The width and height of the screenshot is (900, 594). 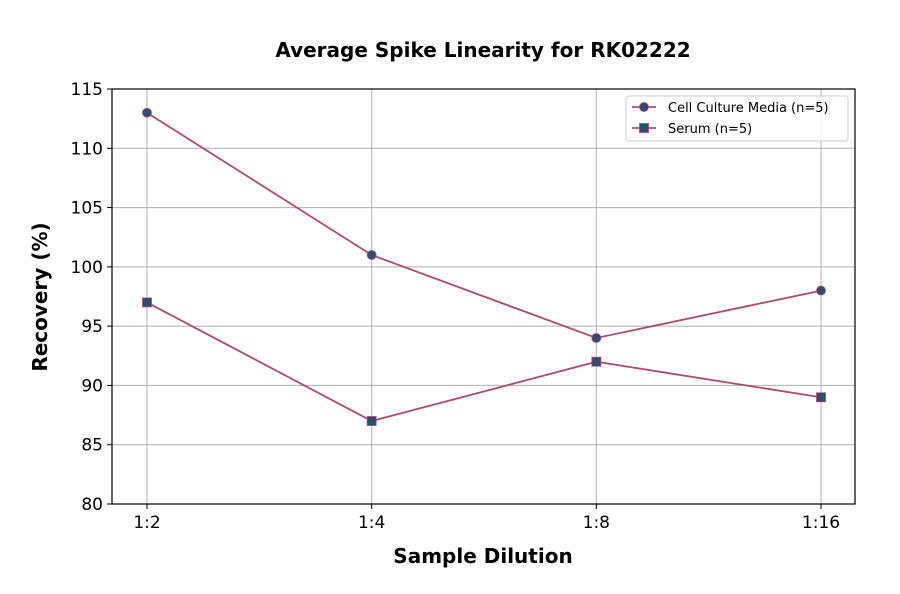 What do you see at coordinates (482, 50) in the screenshot?
I see `chart-title: Average Spike Linearity for RK02222` at bounding box center [482, 50].